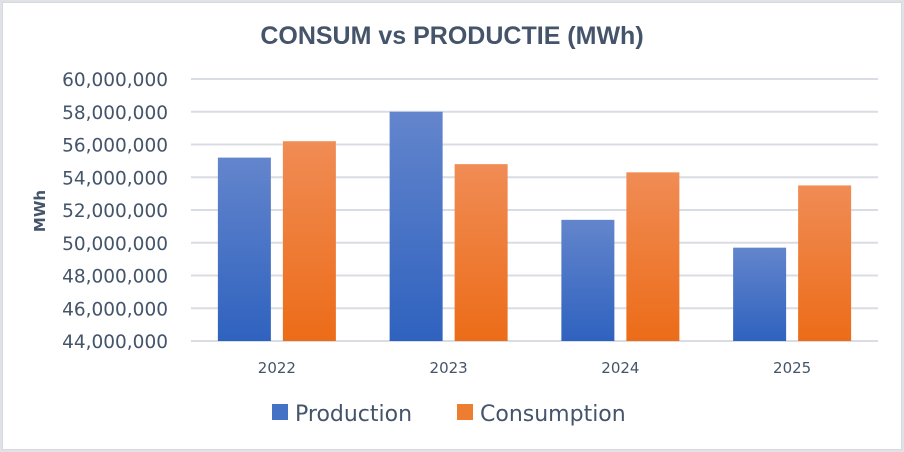  Describe the element at coordinates (115, 342) in the screenshot. I see `y-tick-label: 44,000,000` at that location.